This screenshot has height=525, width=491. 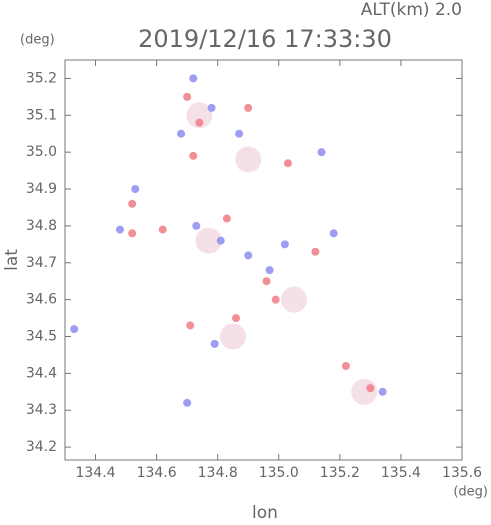 What do you see at coordinates (12, 260) in the screenshot?
I see `y-axis-label: lat` at bounding box center [12, 260].